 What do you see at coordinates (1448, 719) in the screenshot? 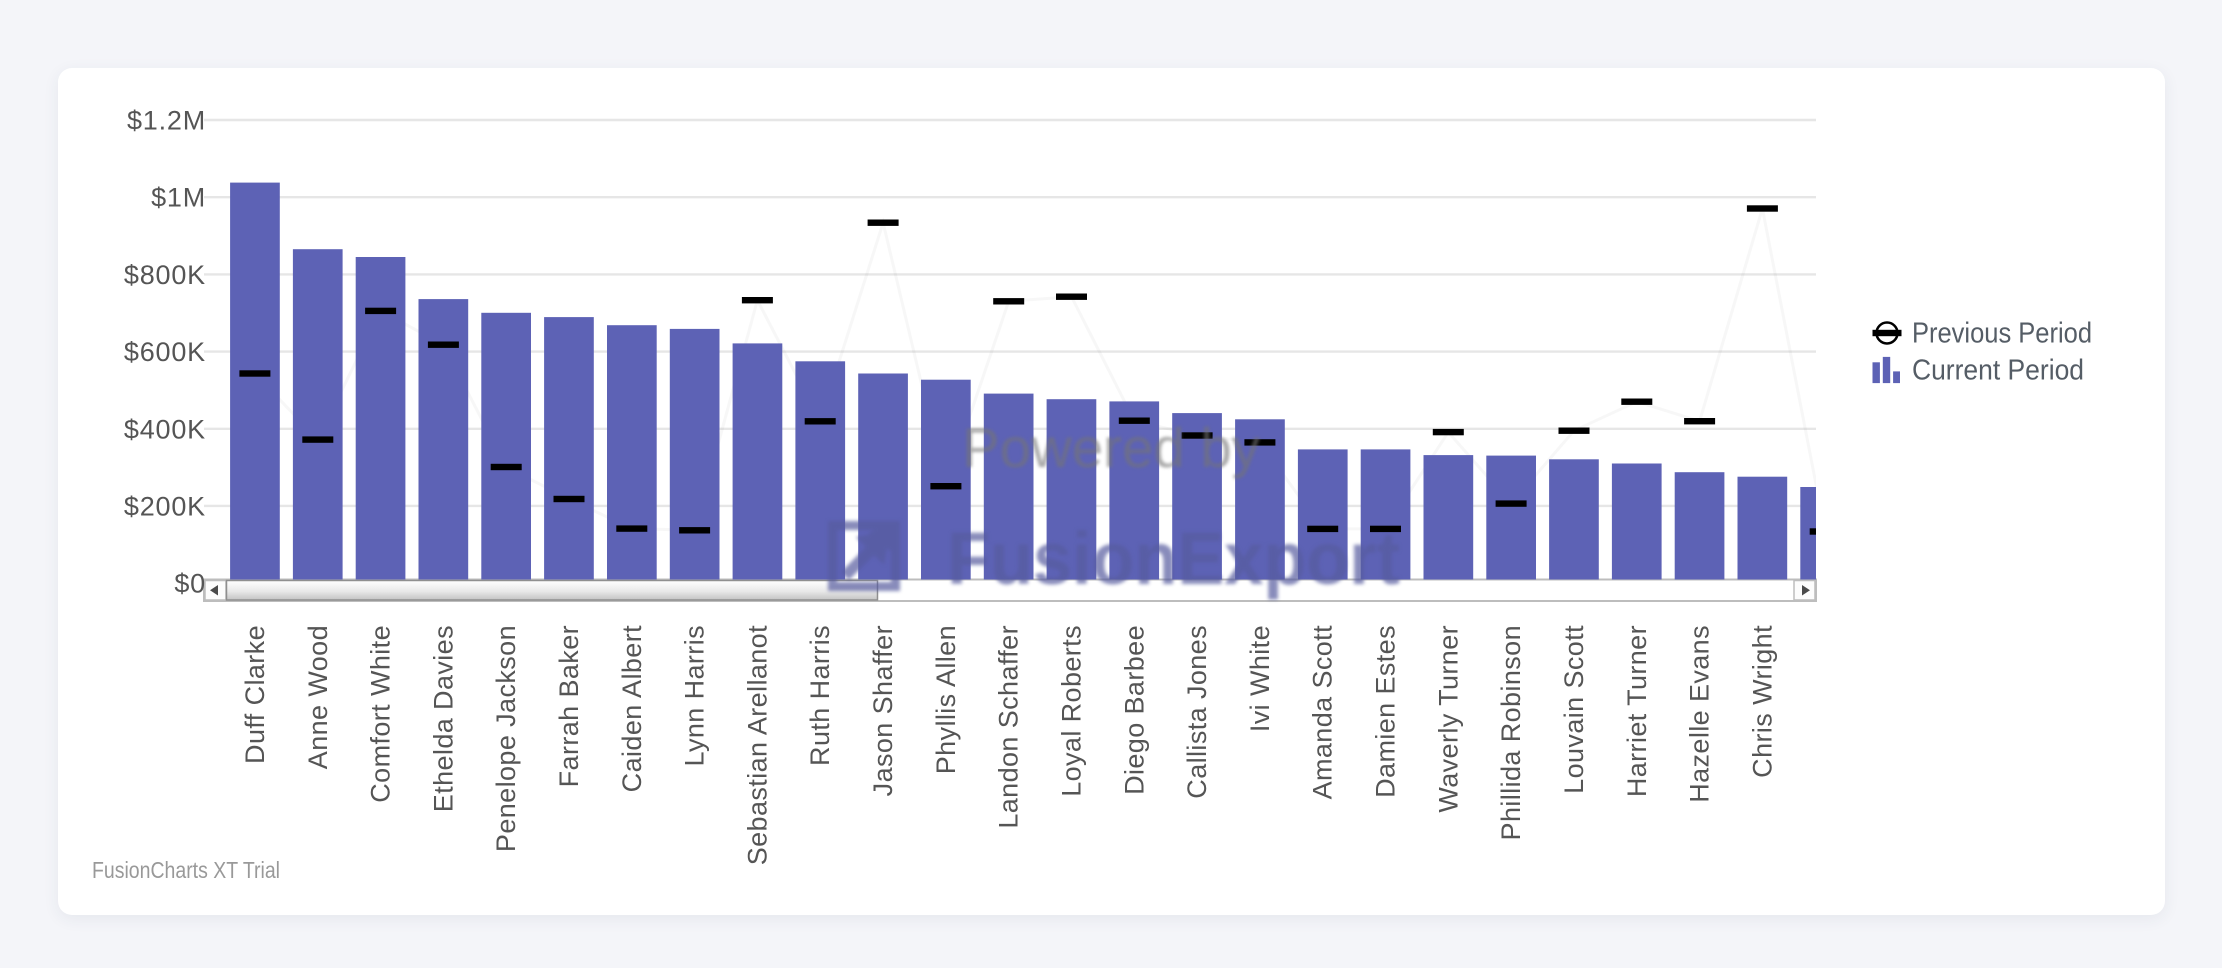
I see `svg-text: Waverly Turner` at bounding box center [1448, 719].